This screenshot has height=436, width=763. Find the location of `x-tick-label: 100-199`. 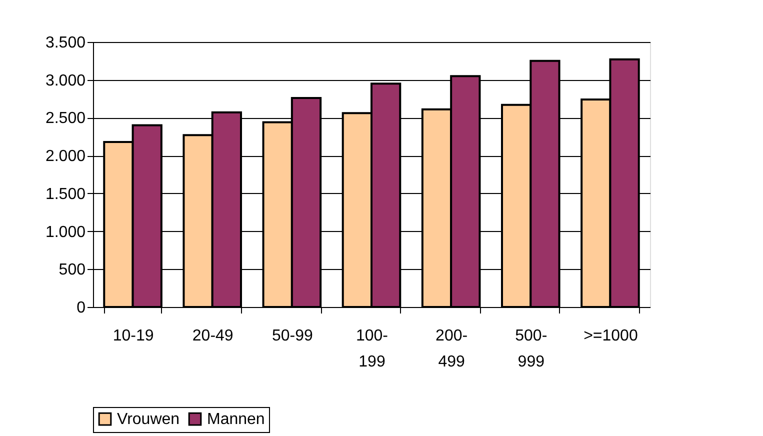

x-tick-label: 100-199 is located at coordinates (372, 349).